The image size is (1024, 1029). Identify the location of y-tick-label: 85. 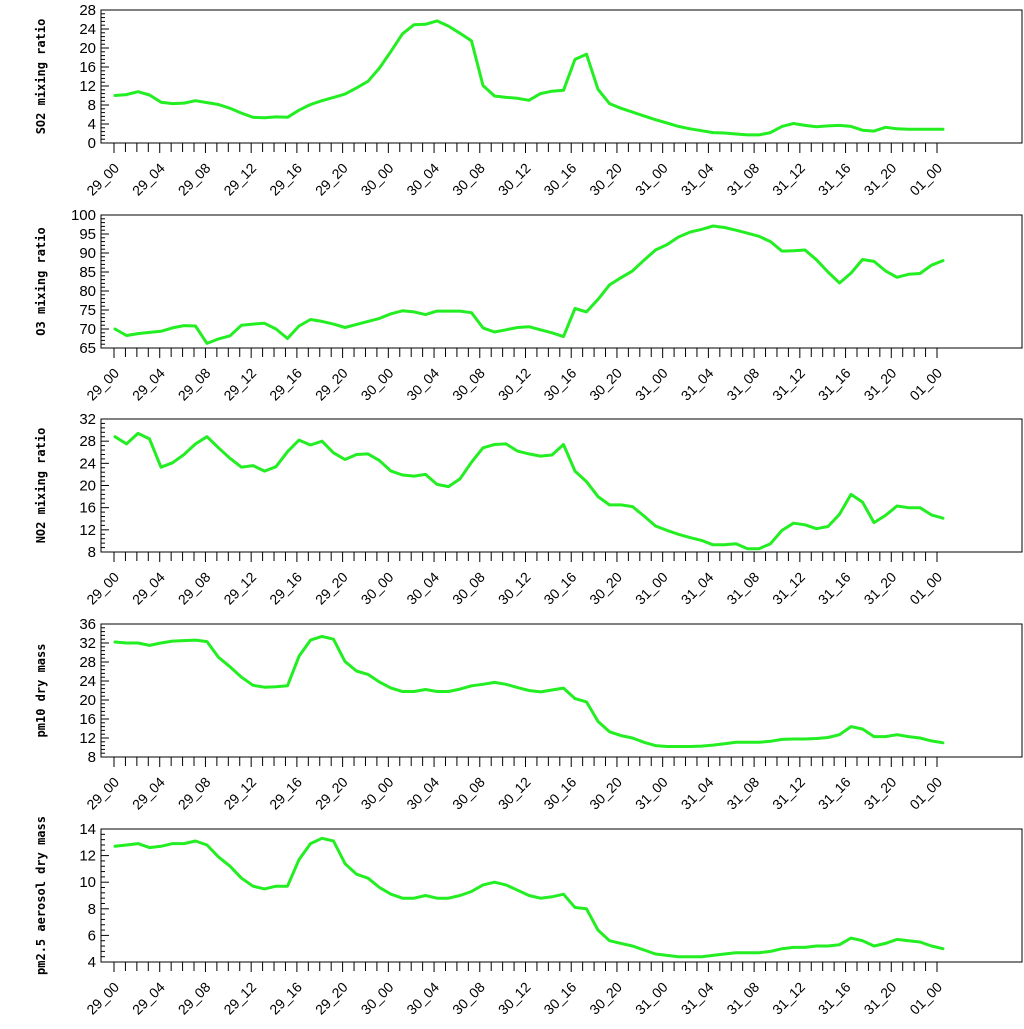
(87, 272).